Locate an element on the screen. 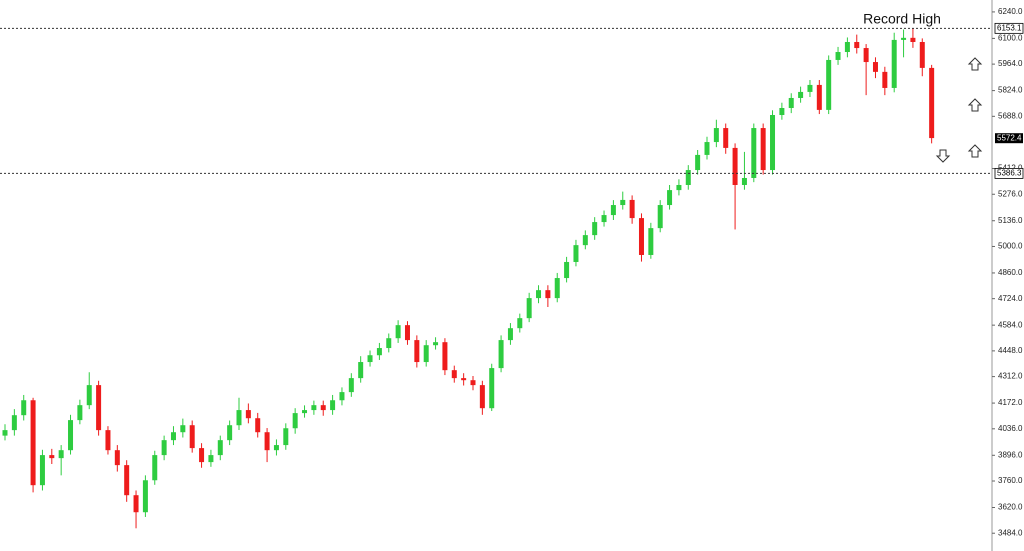 This screenshot has height=551, width=1024. y-tick-label: 3620.0 is located at coordinates (1010, 507).